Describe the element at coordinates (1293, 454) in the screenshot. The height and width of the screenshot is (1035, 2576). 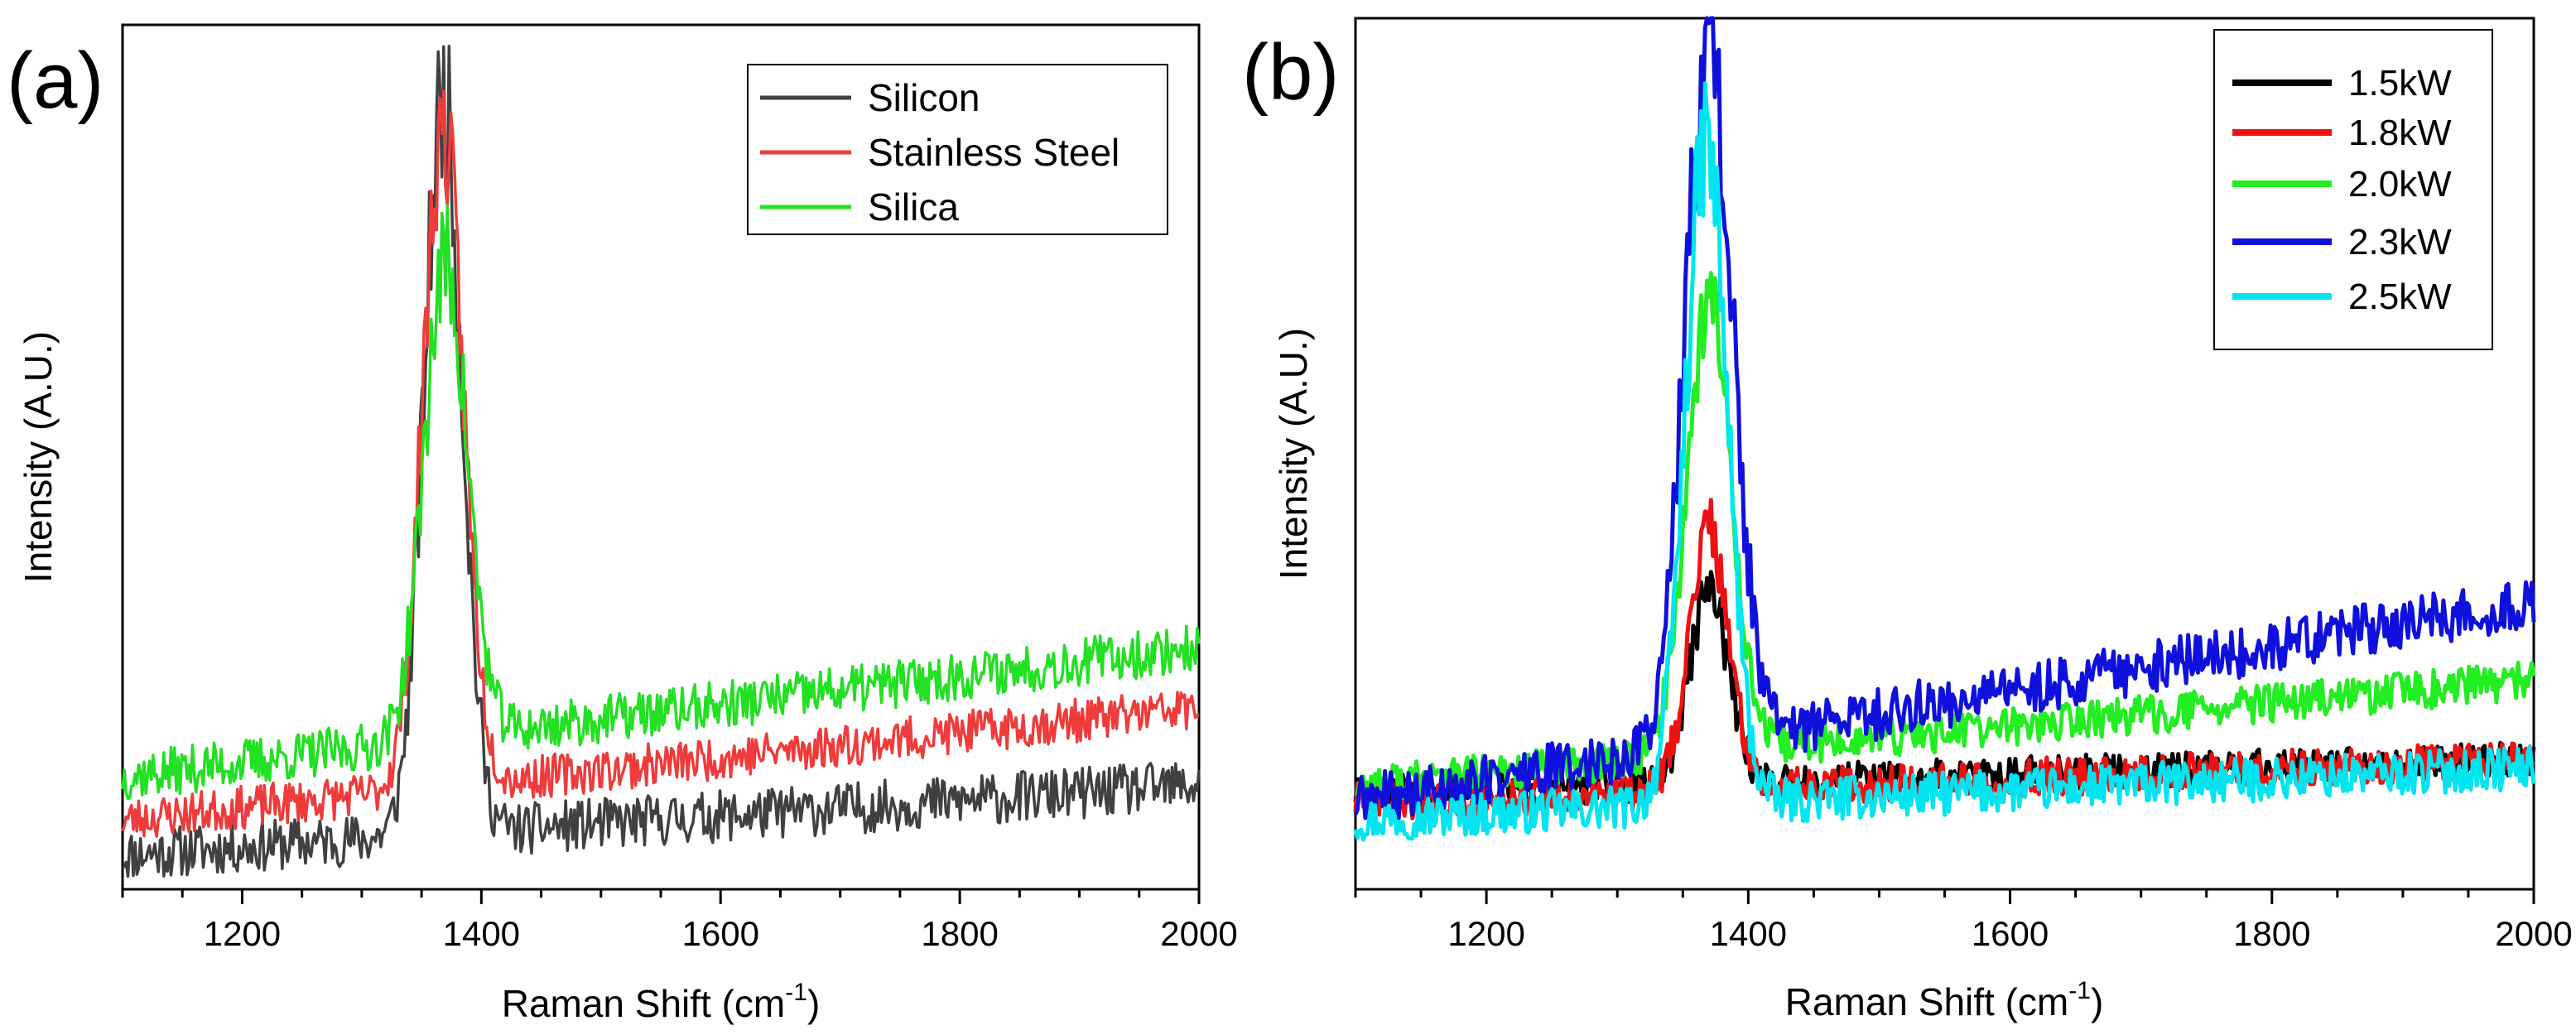
I see `panel-b-ylabel: Intensity (A.U.)` at that location.